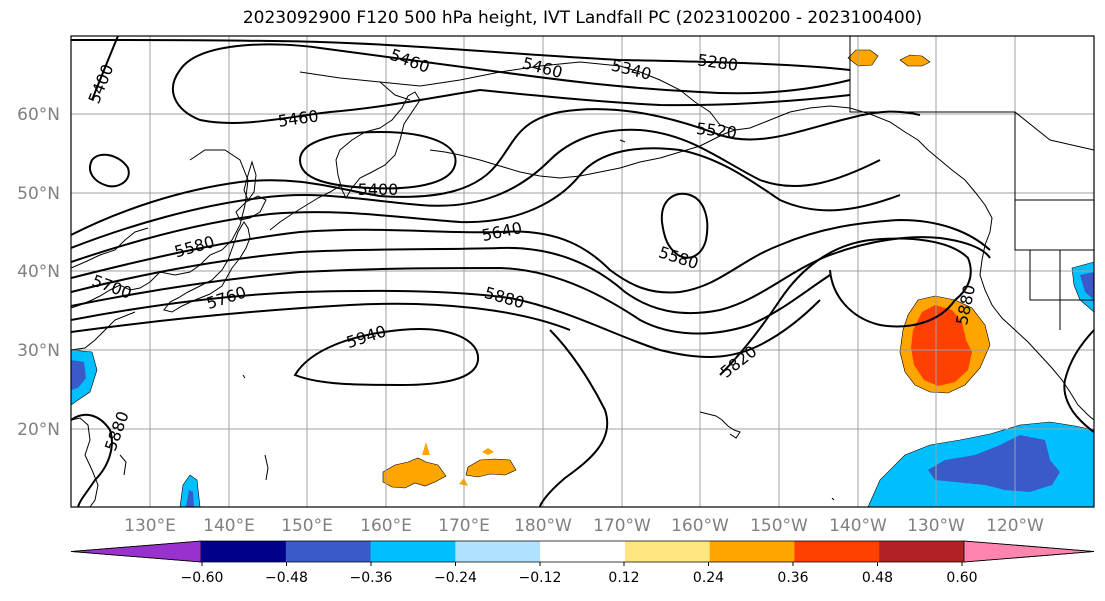 This screenshot has height=601, width=1105. Describe the element at coordinates (622, 526) in the screenshot. I see `lon-label: 170°W` at that location.